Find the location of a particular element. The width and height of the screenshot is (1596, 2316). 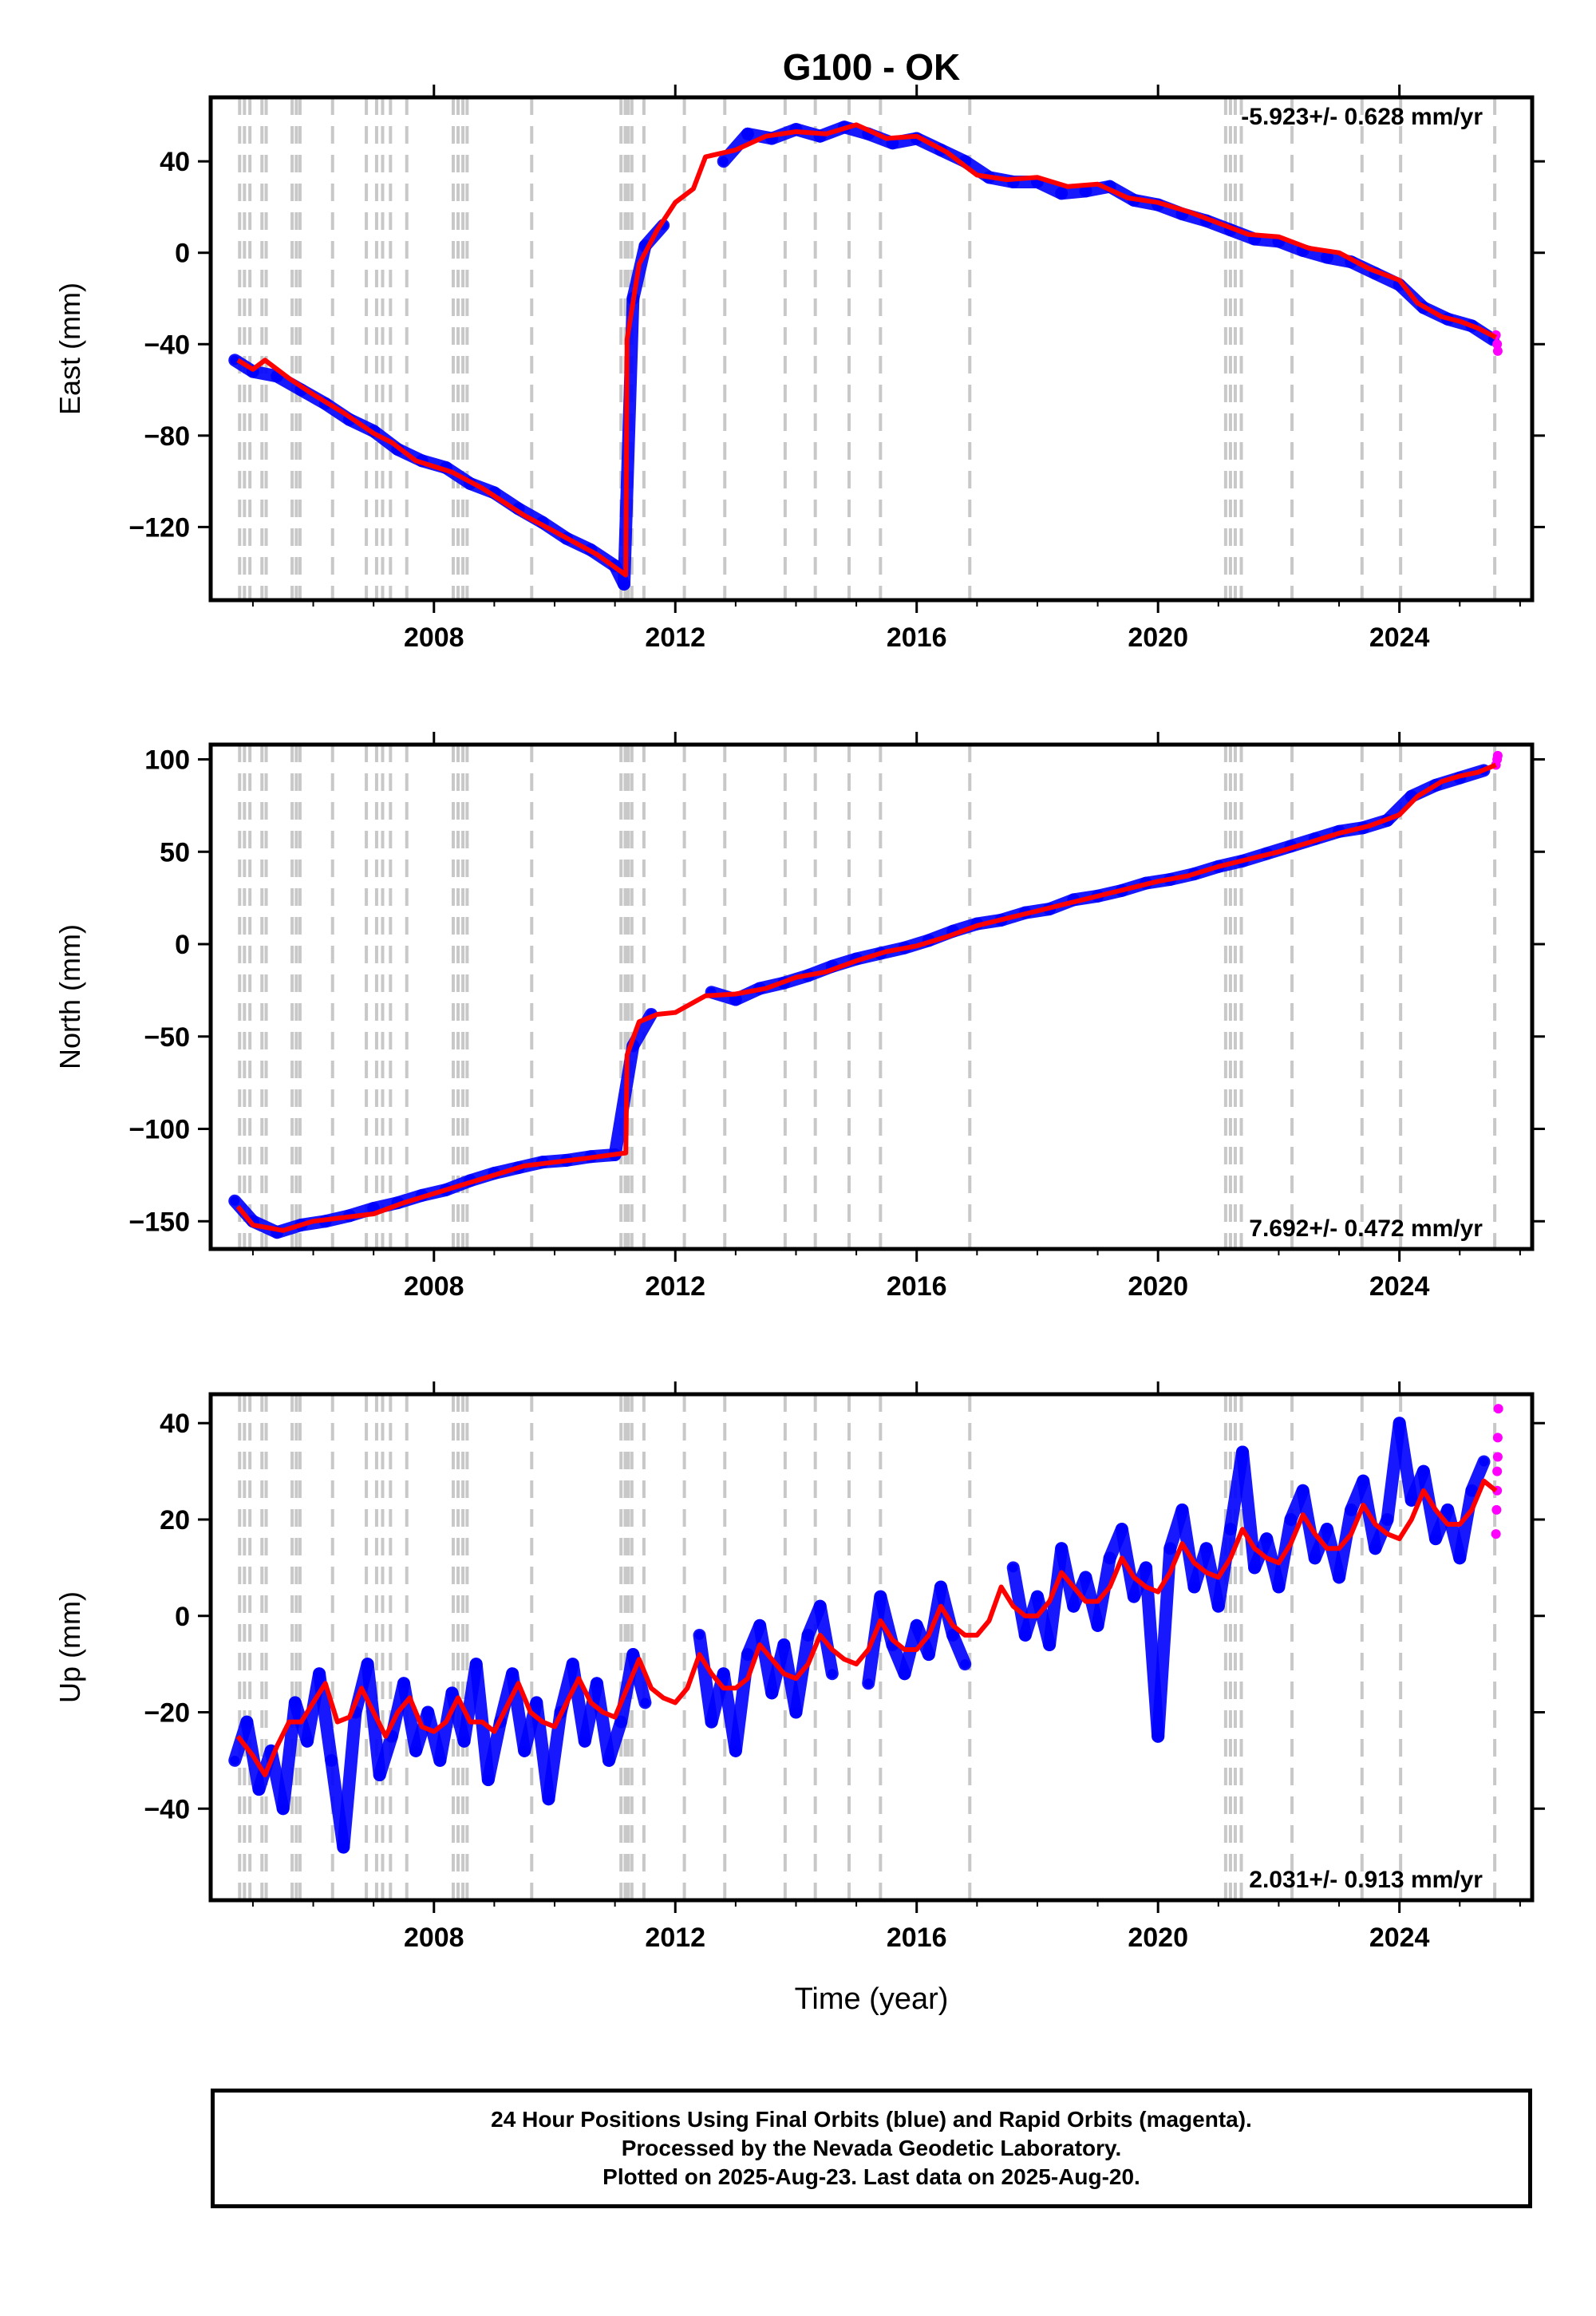

rate-label: 7.692+/- 0.472 mm/yr is located at coordinates (1366, 1228).